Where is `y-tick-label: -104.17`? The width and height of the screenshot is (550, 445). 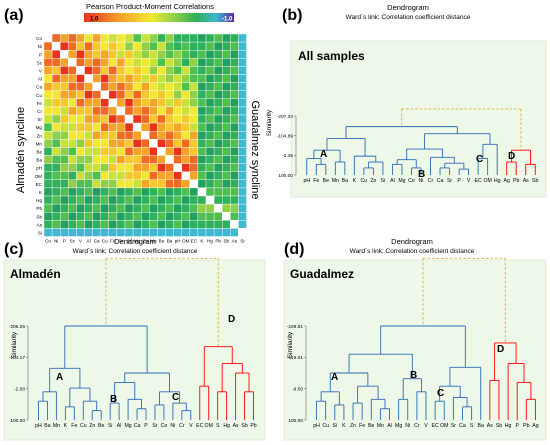
y-tick-label: -104.17 is located at coordinates (17, 358).